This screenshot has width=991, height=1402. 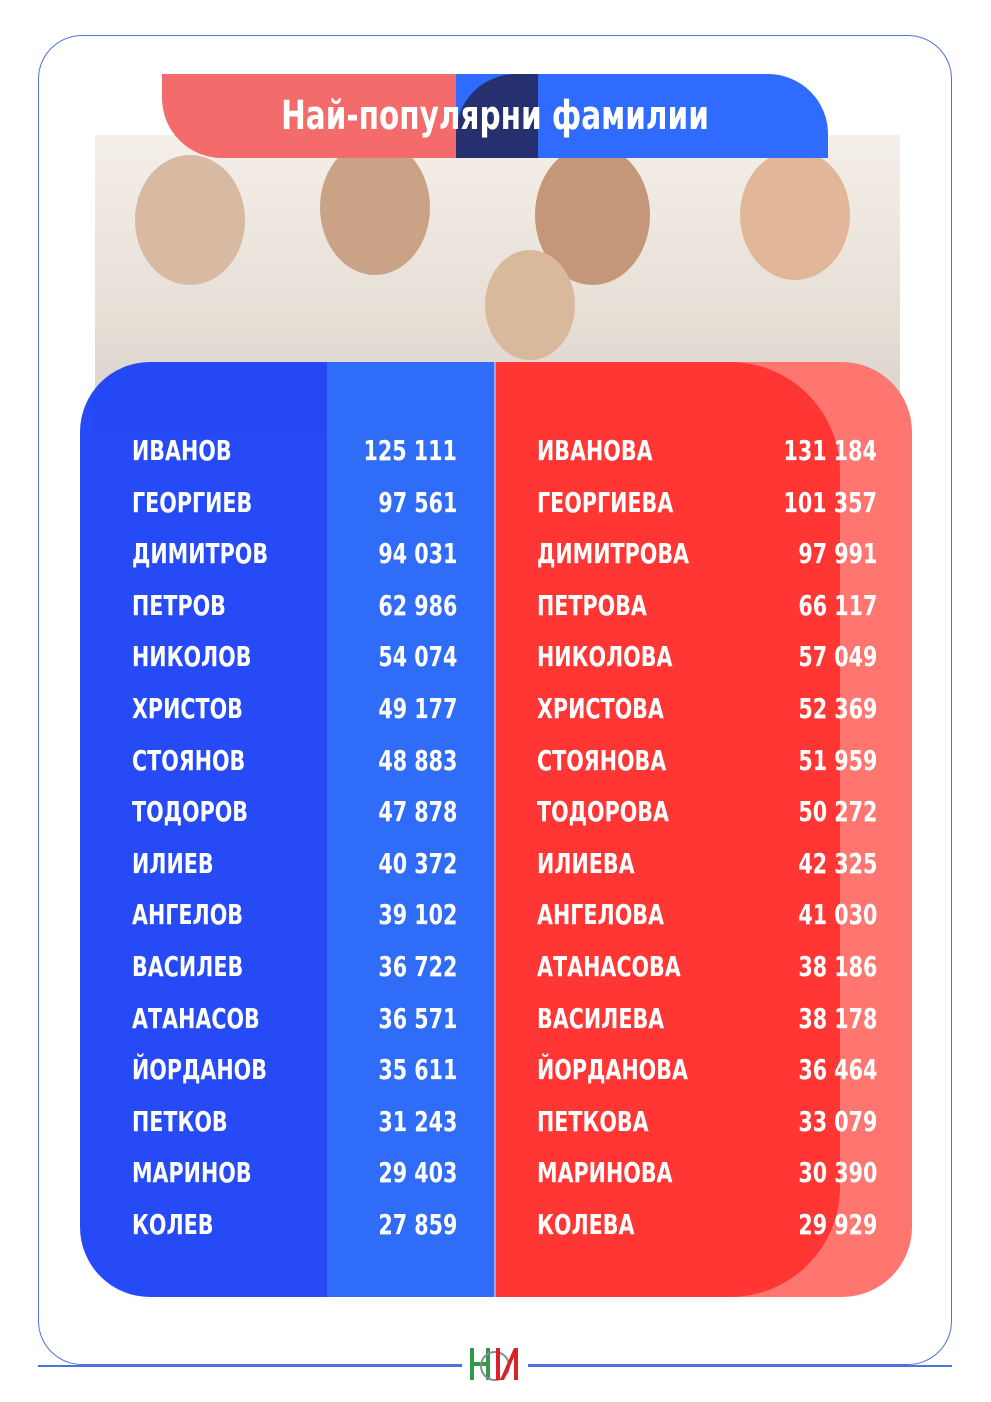 What do you see at coordinates (189, 760) in the screenshot?
I see `male-surname: СТОЯНОВ` at bounding box center [189, 760].